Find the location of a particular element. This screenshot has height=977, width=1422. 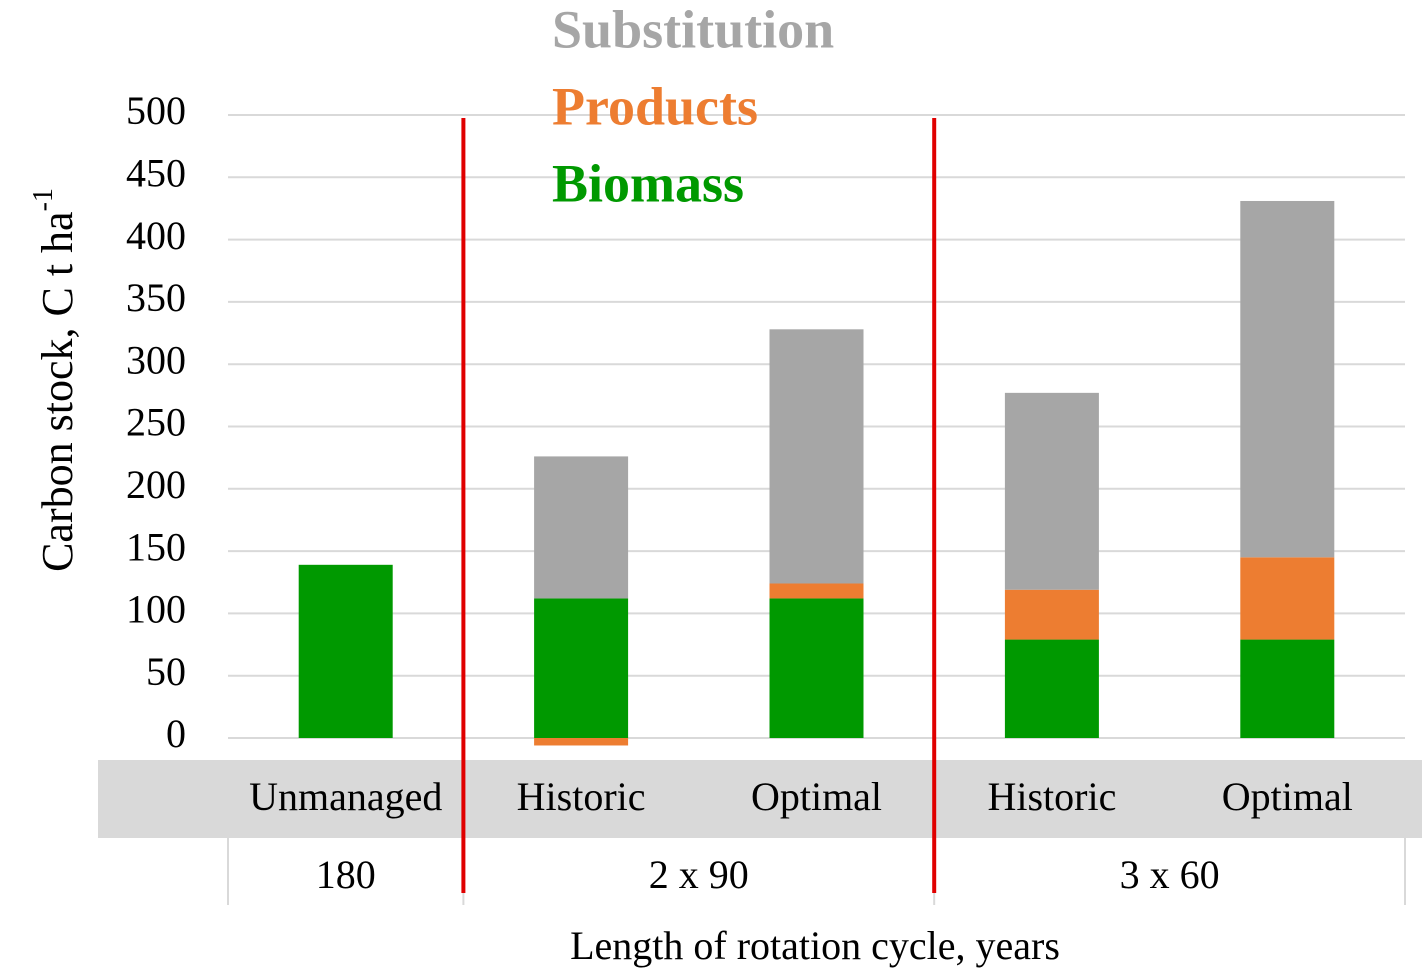

y-tick-label: 350 is located at coordinates (156, 297).